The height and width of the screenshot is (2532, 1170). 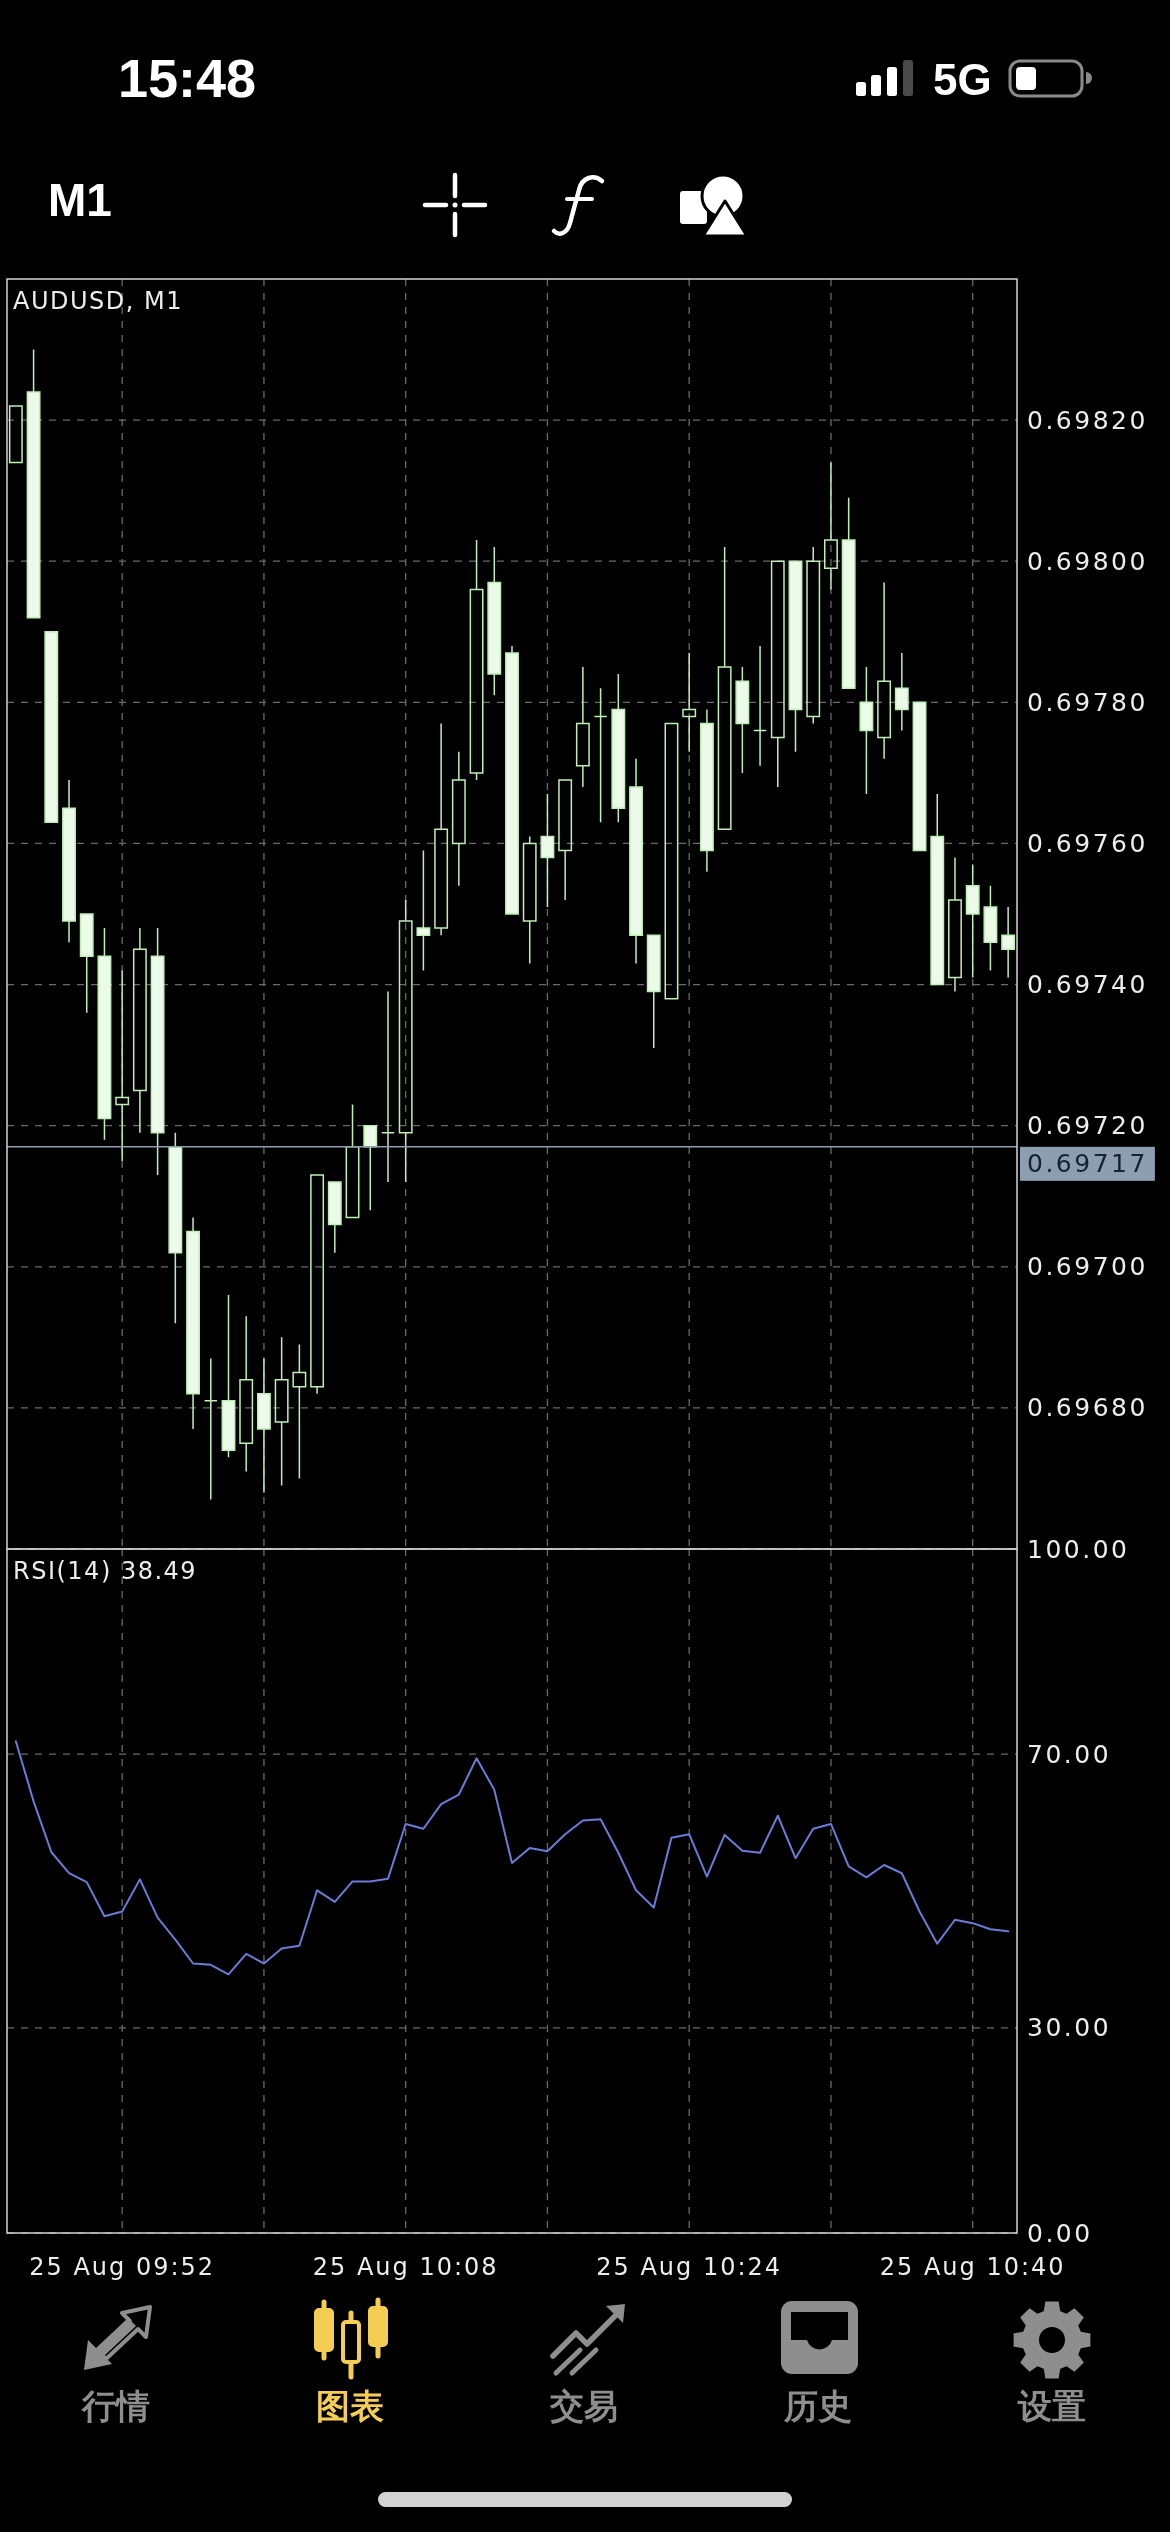 I want to click on x-tick-label: 25 Aug 10:24, so click(x=689, y=2267).